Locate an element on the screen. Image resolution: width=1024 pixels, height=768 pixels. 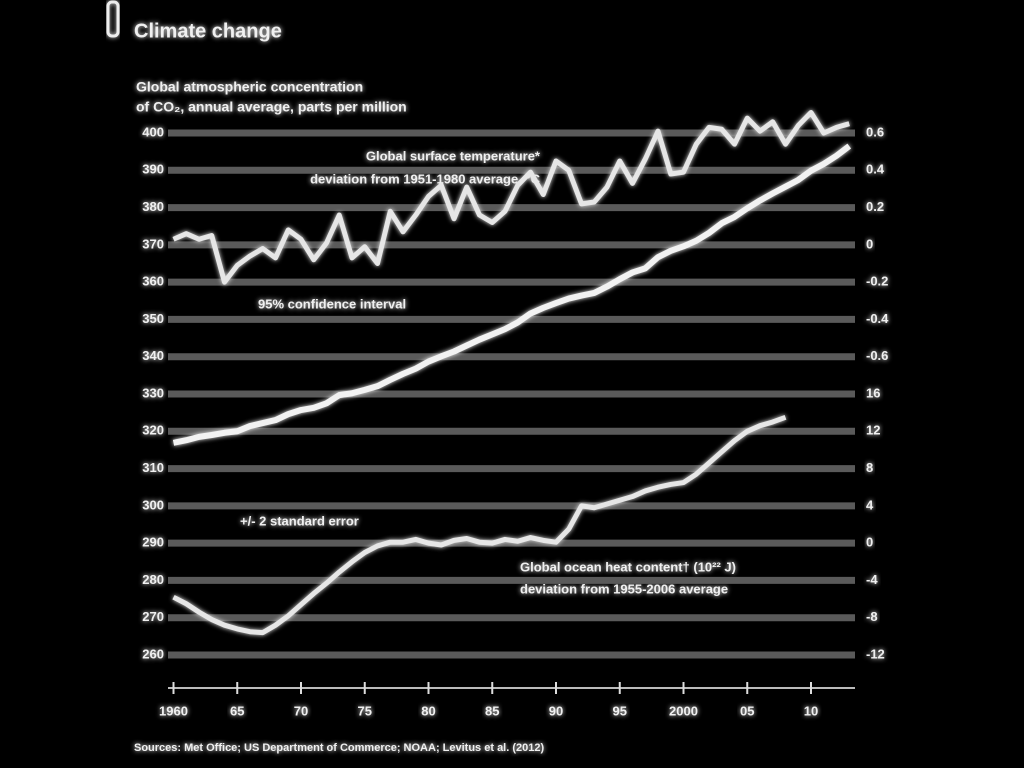
x-tick-label: 75 is located at coordinates (365, 710).